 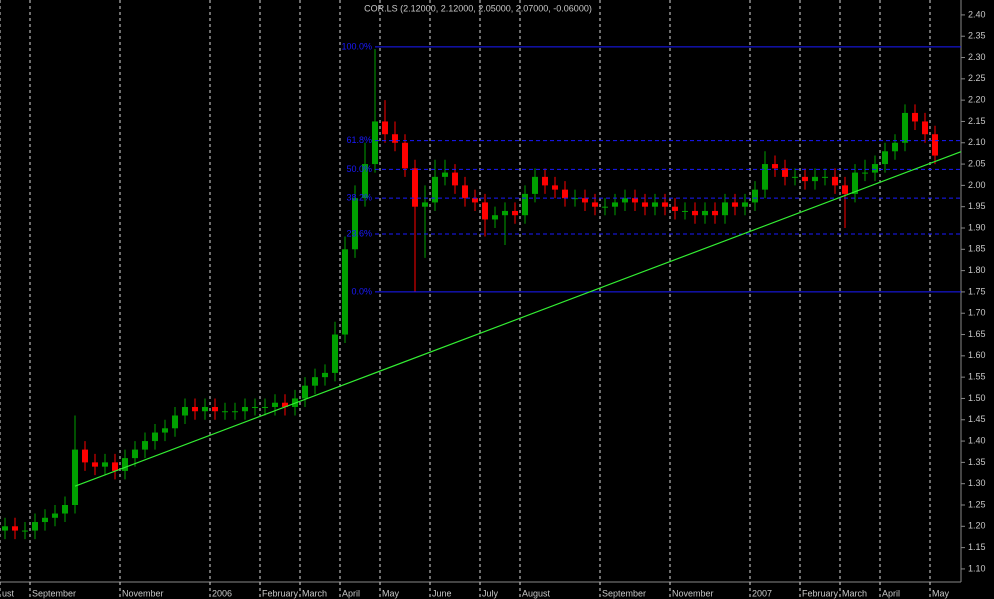 What do you see at coordinates (977, 547) in the screenshot?
I see `y-tick-label: 1.15` at bounding box center [977, 547].